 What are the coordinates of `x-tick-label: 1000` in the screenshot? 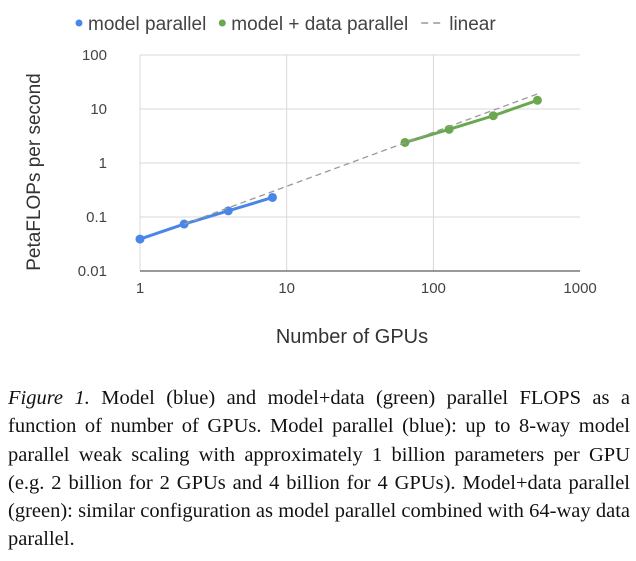 It's located at (579, 288).